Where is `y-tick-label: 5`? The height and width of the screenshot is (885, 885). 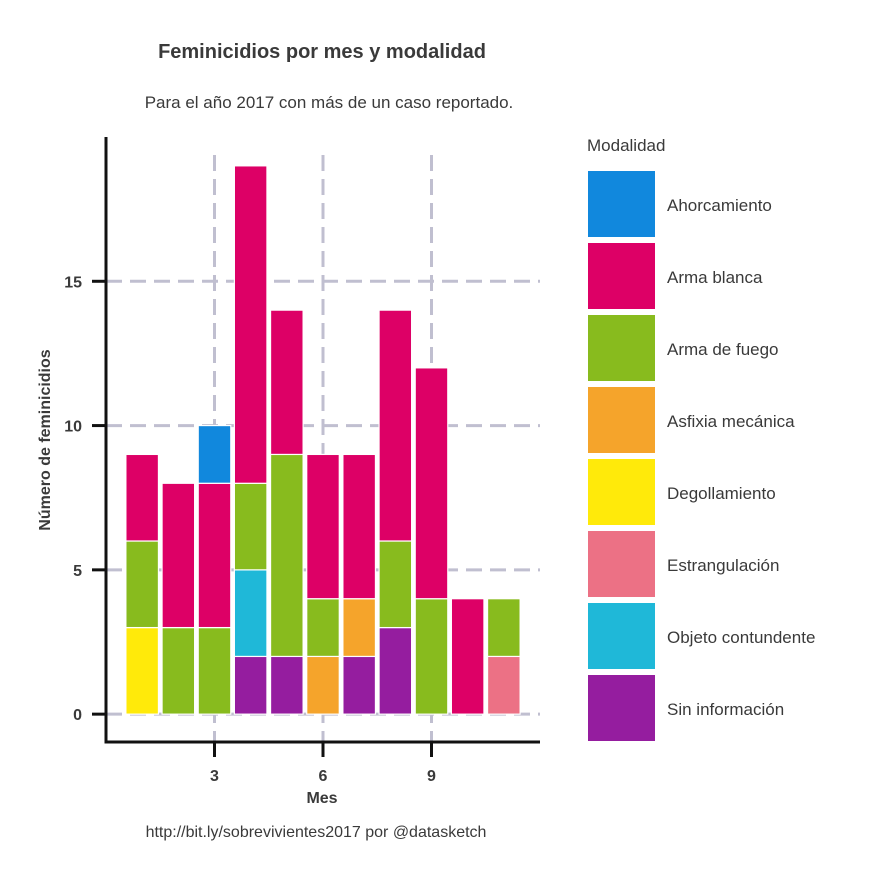
y-tick-label: 5 is located at coordinates (77, 571).